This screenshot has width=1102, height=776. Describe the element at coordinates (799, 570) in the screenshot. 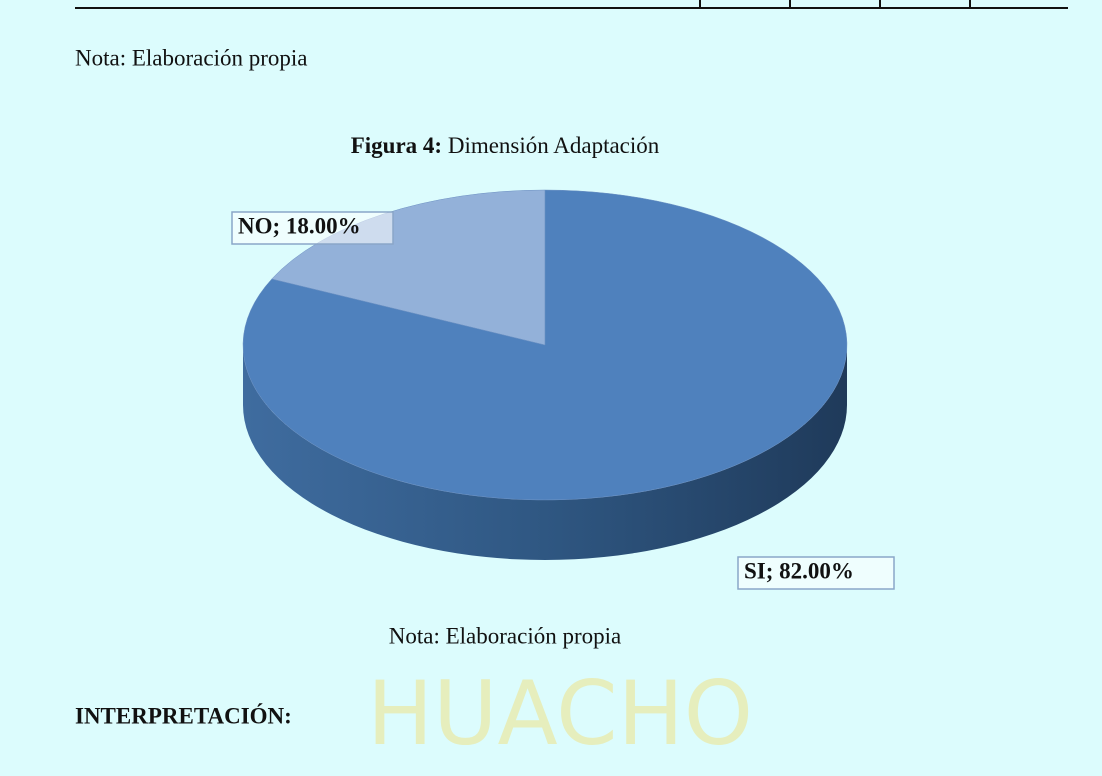

I see `data-label: SI; 82.00%` at that location.